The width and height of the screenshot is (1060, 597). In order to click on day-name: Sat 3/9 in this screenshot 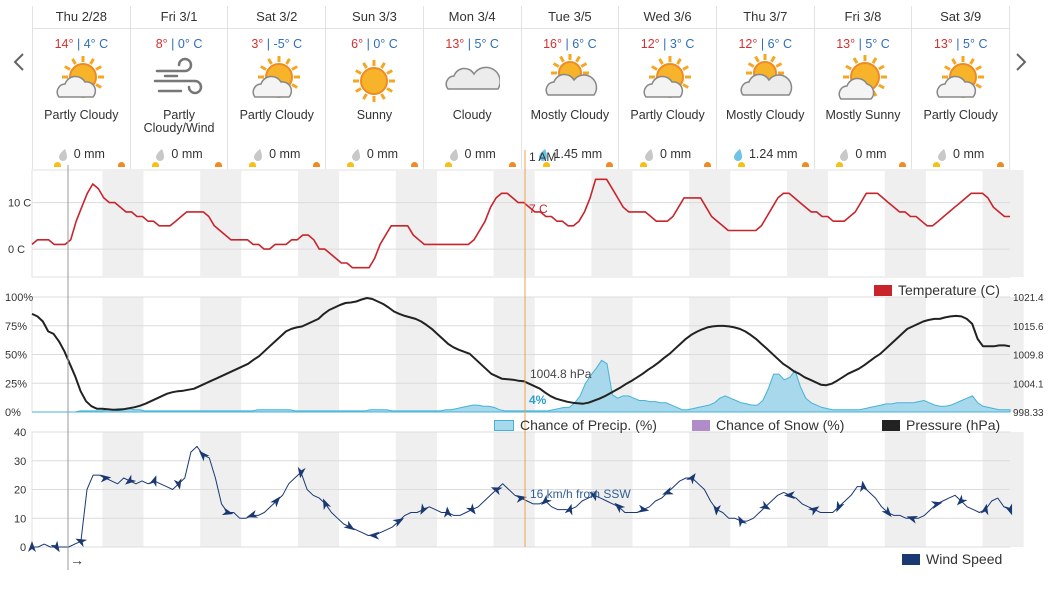, I will do `click(961, 17)`.